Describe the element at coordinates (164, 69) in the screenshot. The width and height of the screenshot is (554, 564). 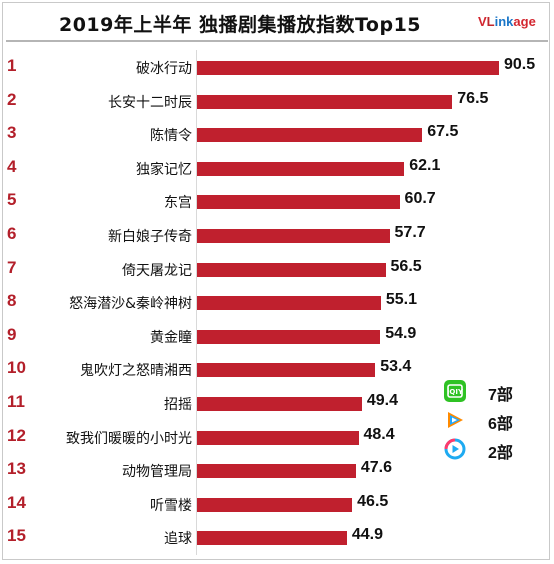
I see `category-label: 破冰行动` at that location.